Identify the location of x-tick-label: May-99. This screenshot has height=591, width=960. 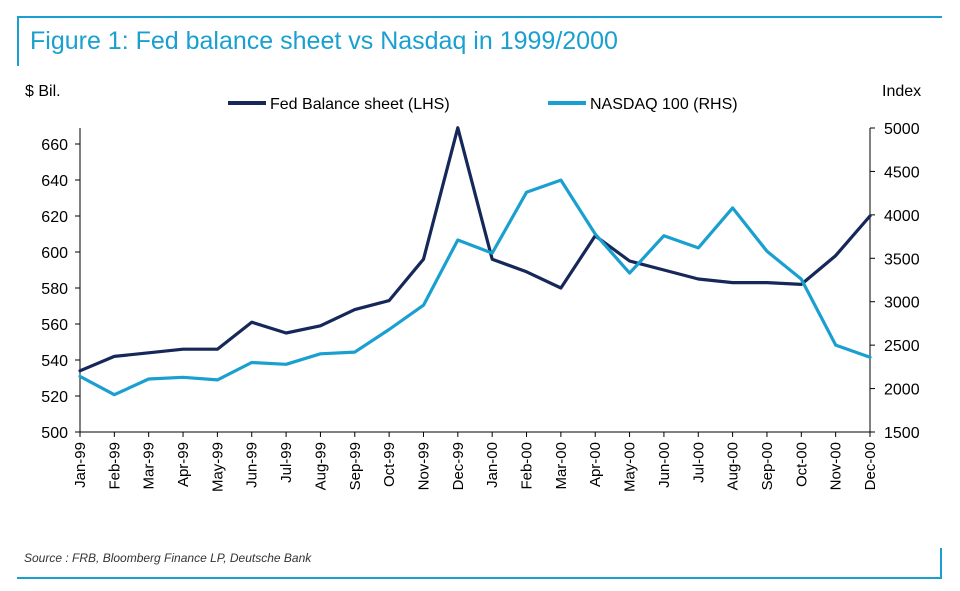
(217, 467).